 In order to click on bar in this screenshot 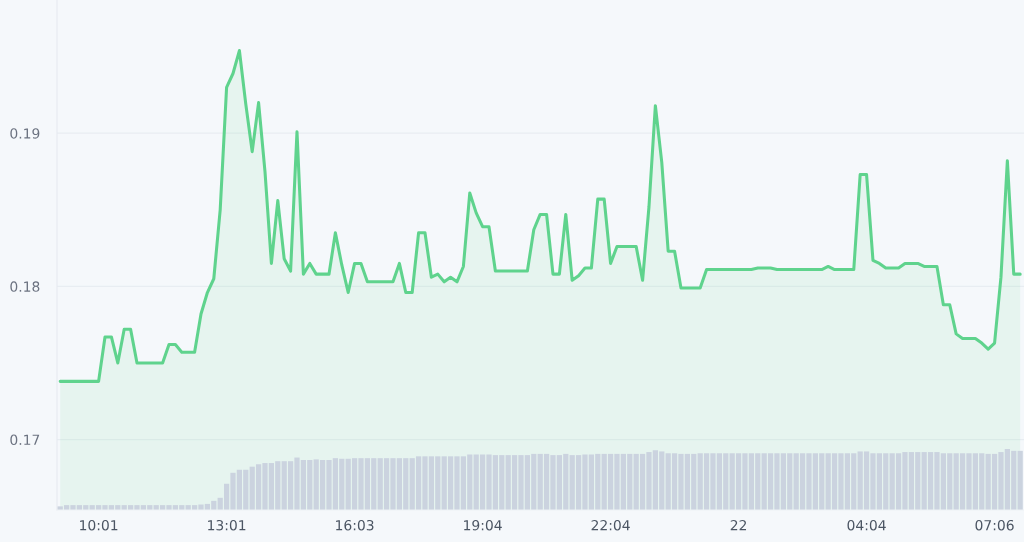, I will do `click(1020, 480)`.